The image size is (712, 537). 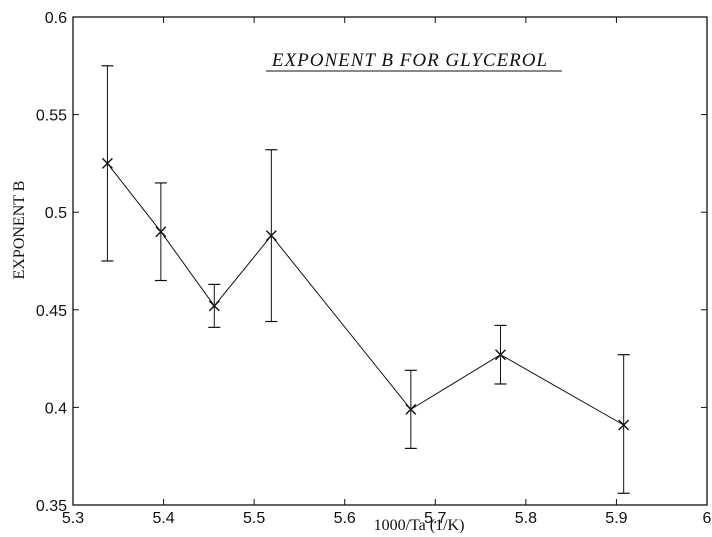 I want to click on y-tick-label: 0.5, so click(x=56, y=213).